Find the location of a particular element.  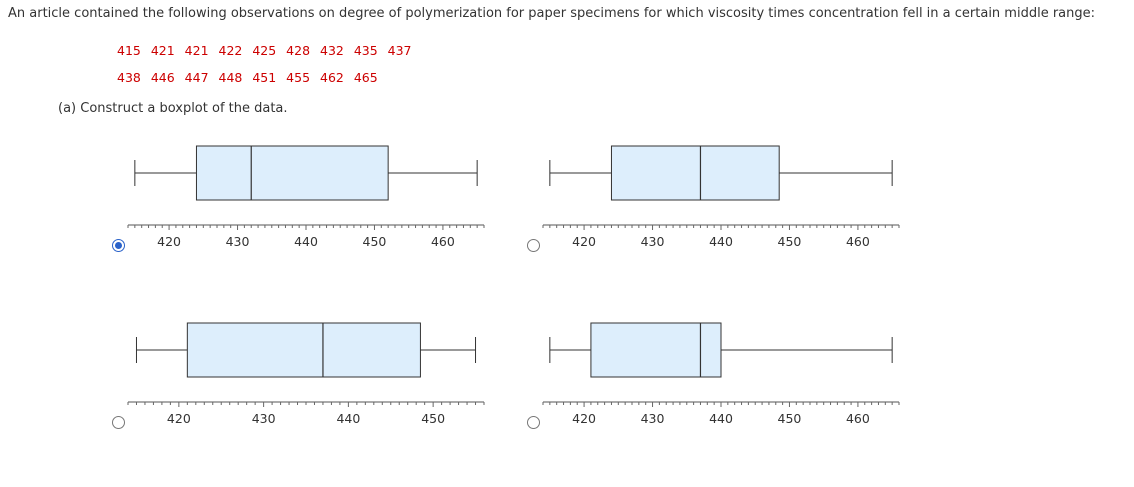

answer-option-d: 420 430 440 450 460 is located at coordinates (757, 404).